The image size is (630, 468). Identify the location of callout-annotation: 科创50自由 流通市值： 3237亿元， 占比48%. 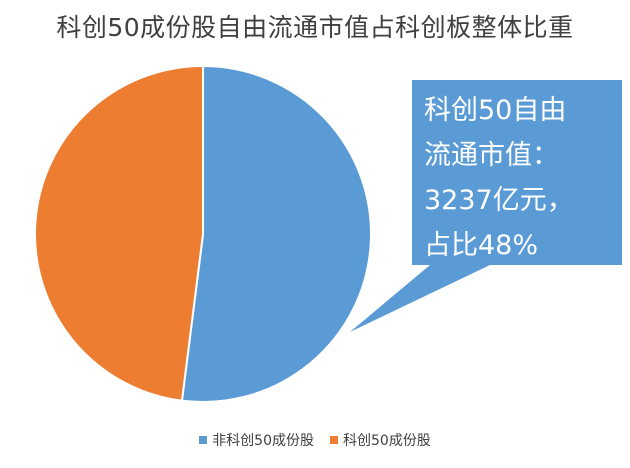
(517, 172).